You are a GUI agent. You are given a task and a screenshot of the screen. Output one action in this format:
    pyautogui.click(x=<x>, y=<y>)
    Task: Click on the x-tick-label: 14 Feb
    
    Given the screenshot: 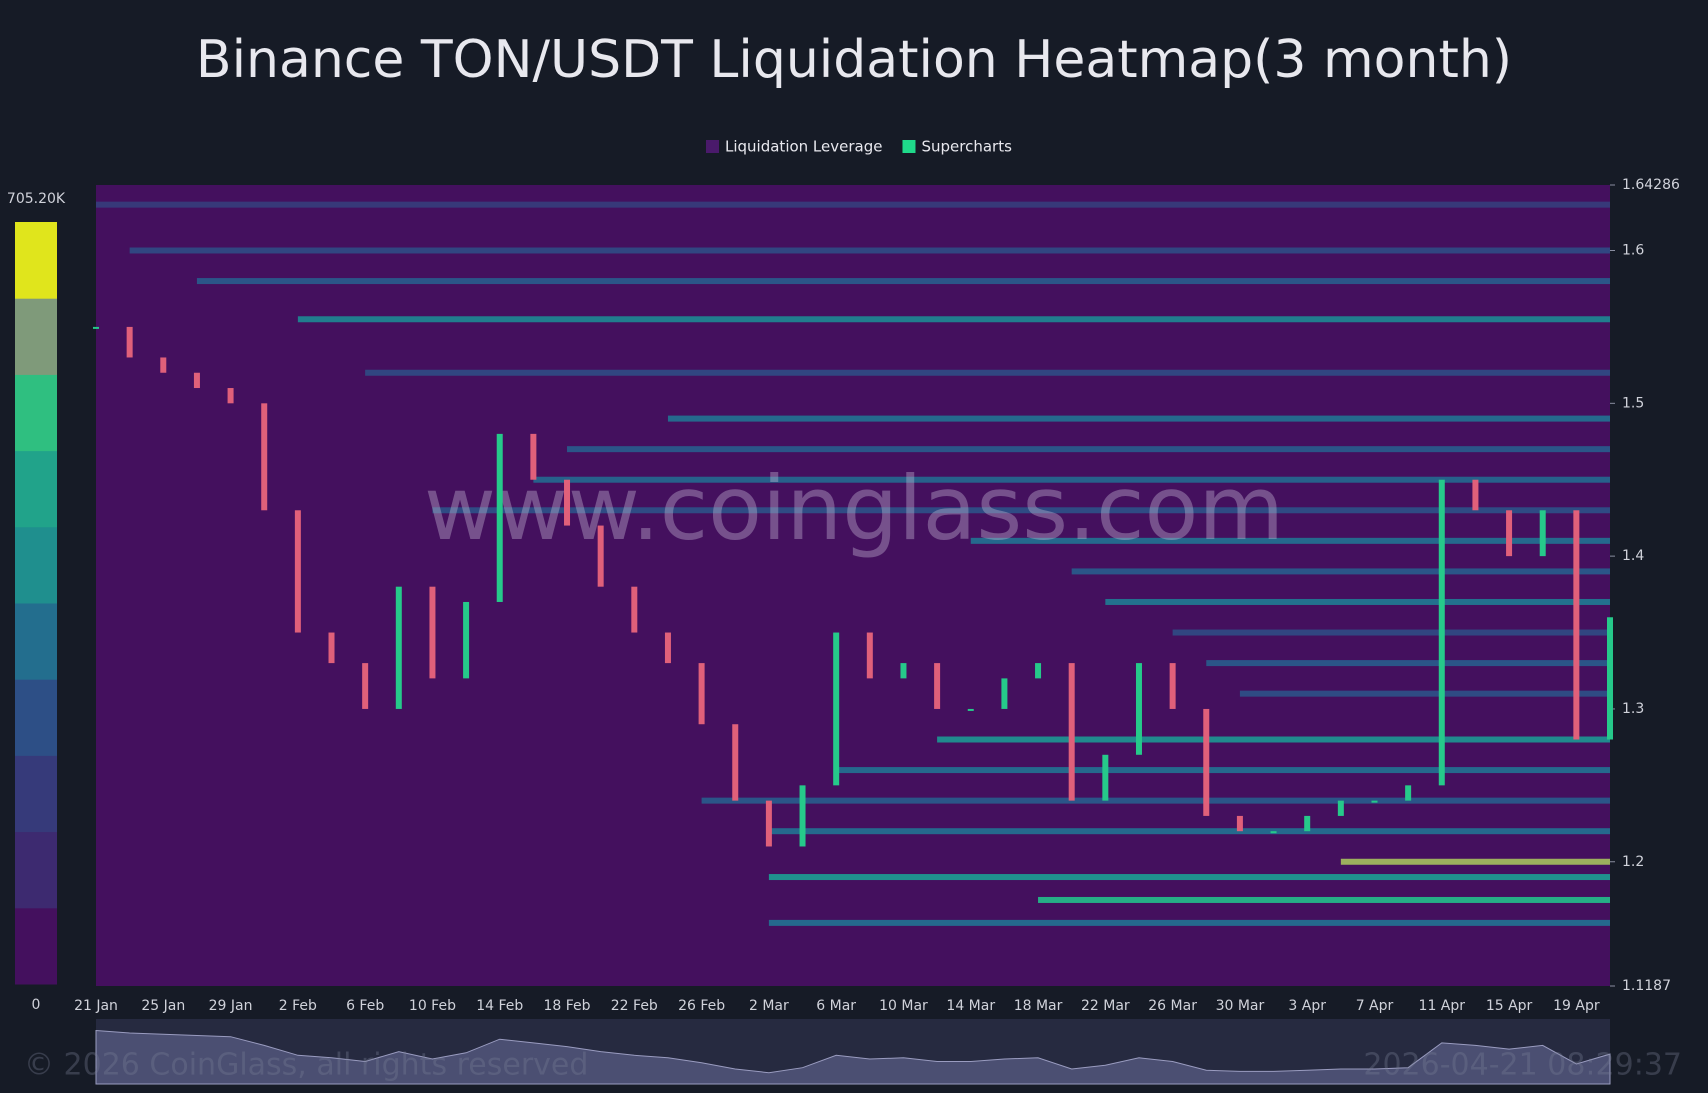 What is the action you would take?
    pyautogui.click(x=499, y=1006)
    